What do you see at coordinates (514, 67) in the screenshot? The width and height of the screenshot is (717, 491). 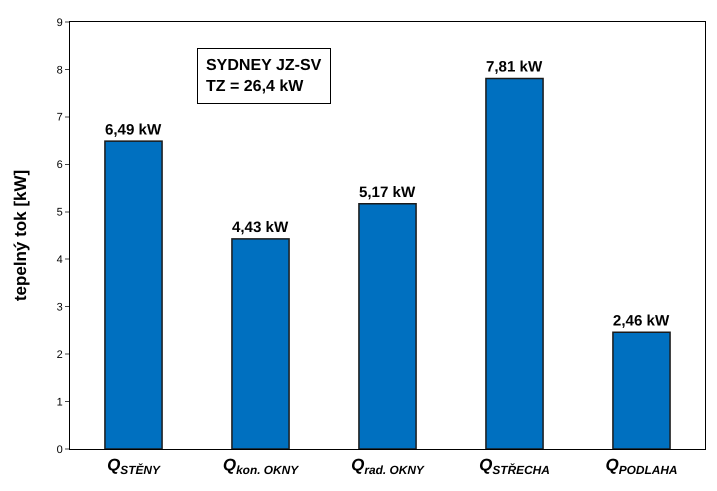 I see `data-label: 7,81 kW` at bounding box center [514, 67].